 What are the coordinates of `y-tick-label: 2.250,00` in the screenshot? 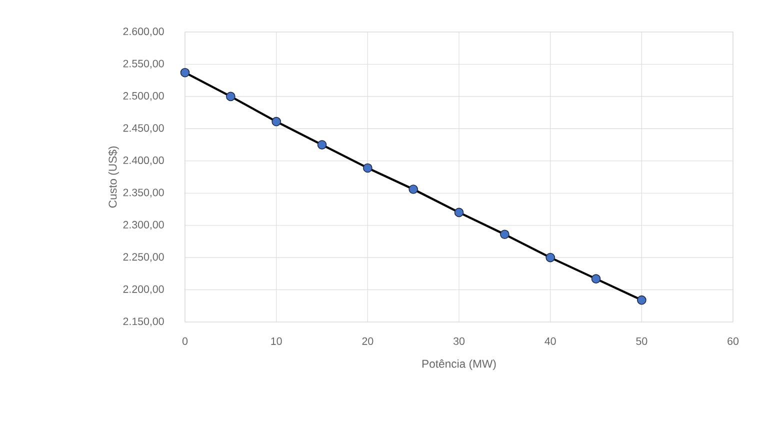 It's located at (143, 257).